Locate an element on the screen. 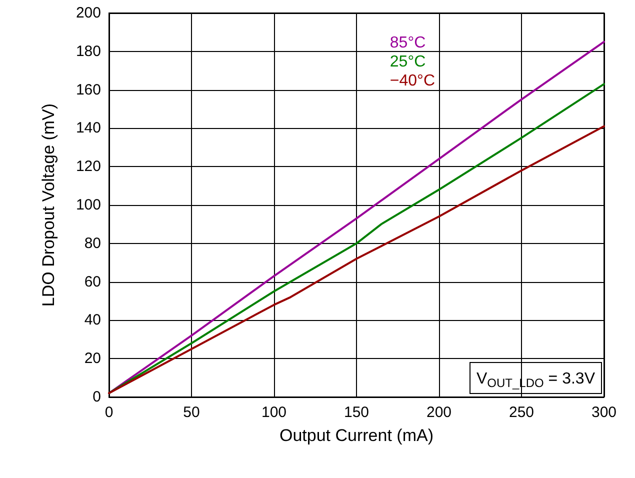 This screenshot has width=635, height=478. y-tick-label: 180 is located at coordinates (88, 51).